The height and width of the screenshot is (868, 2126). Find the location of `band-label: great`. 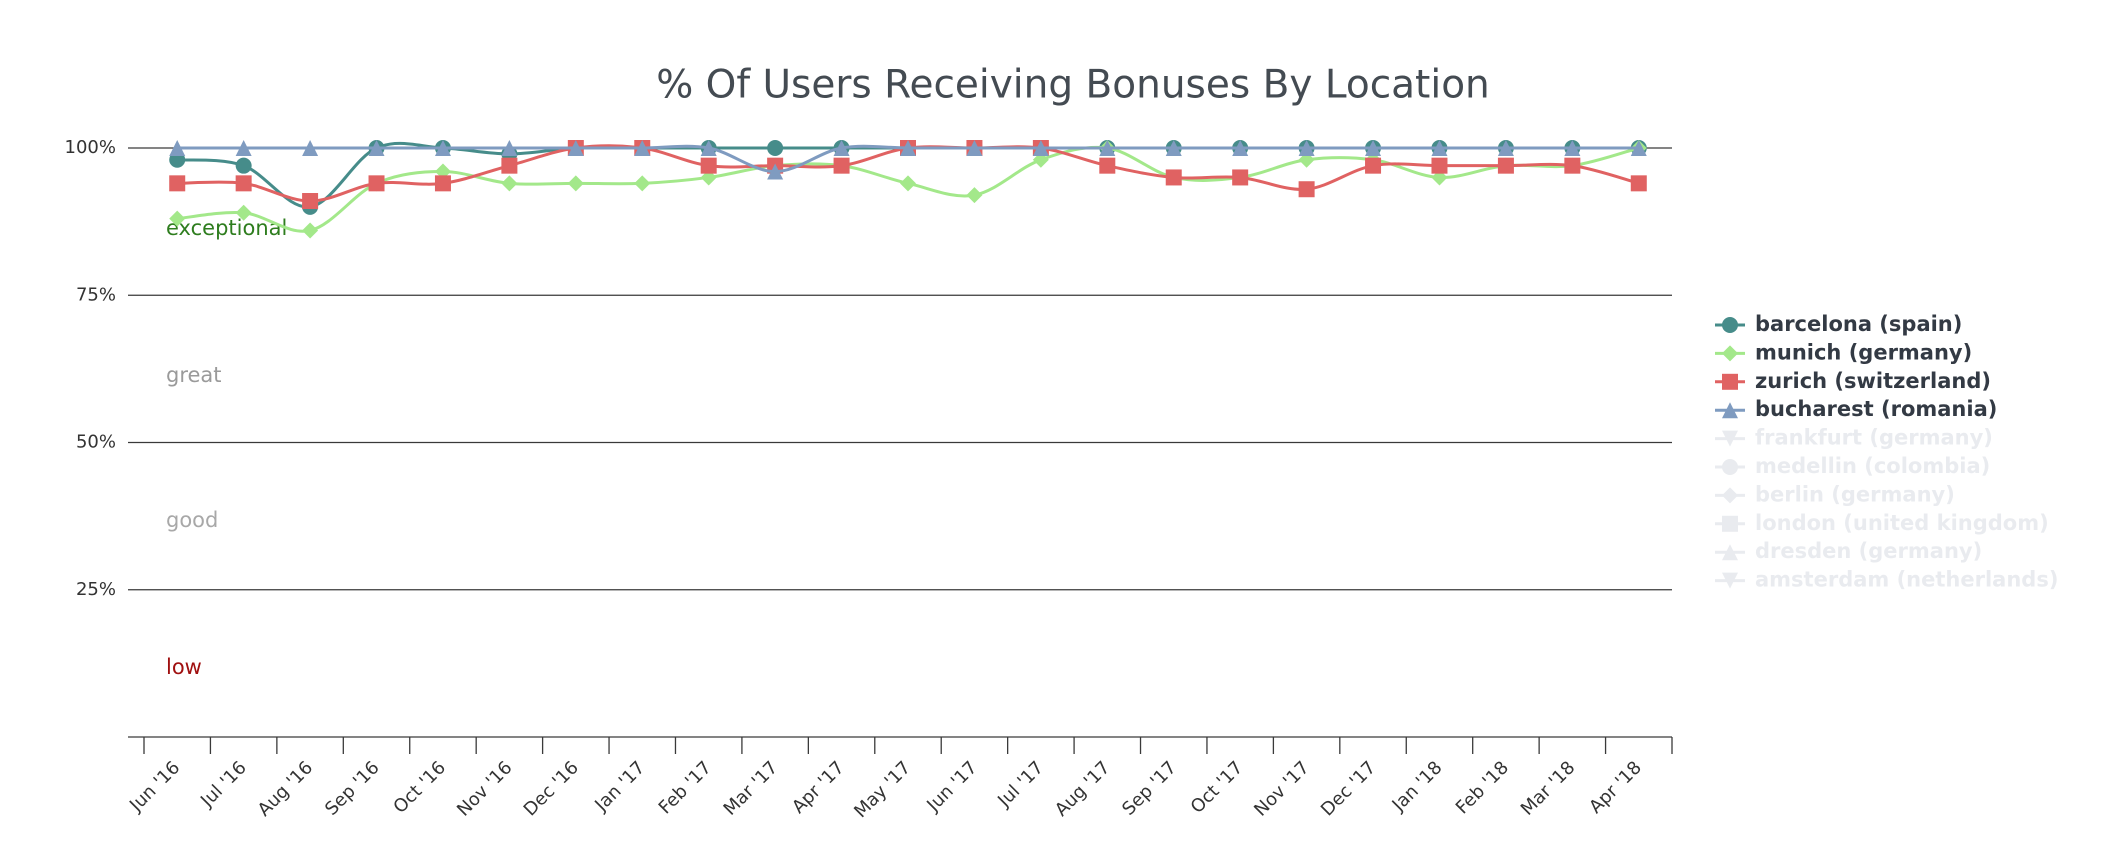

band-label: great is located at coordinates (194, 375).